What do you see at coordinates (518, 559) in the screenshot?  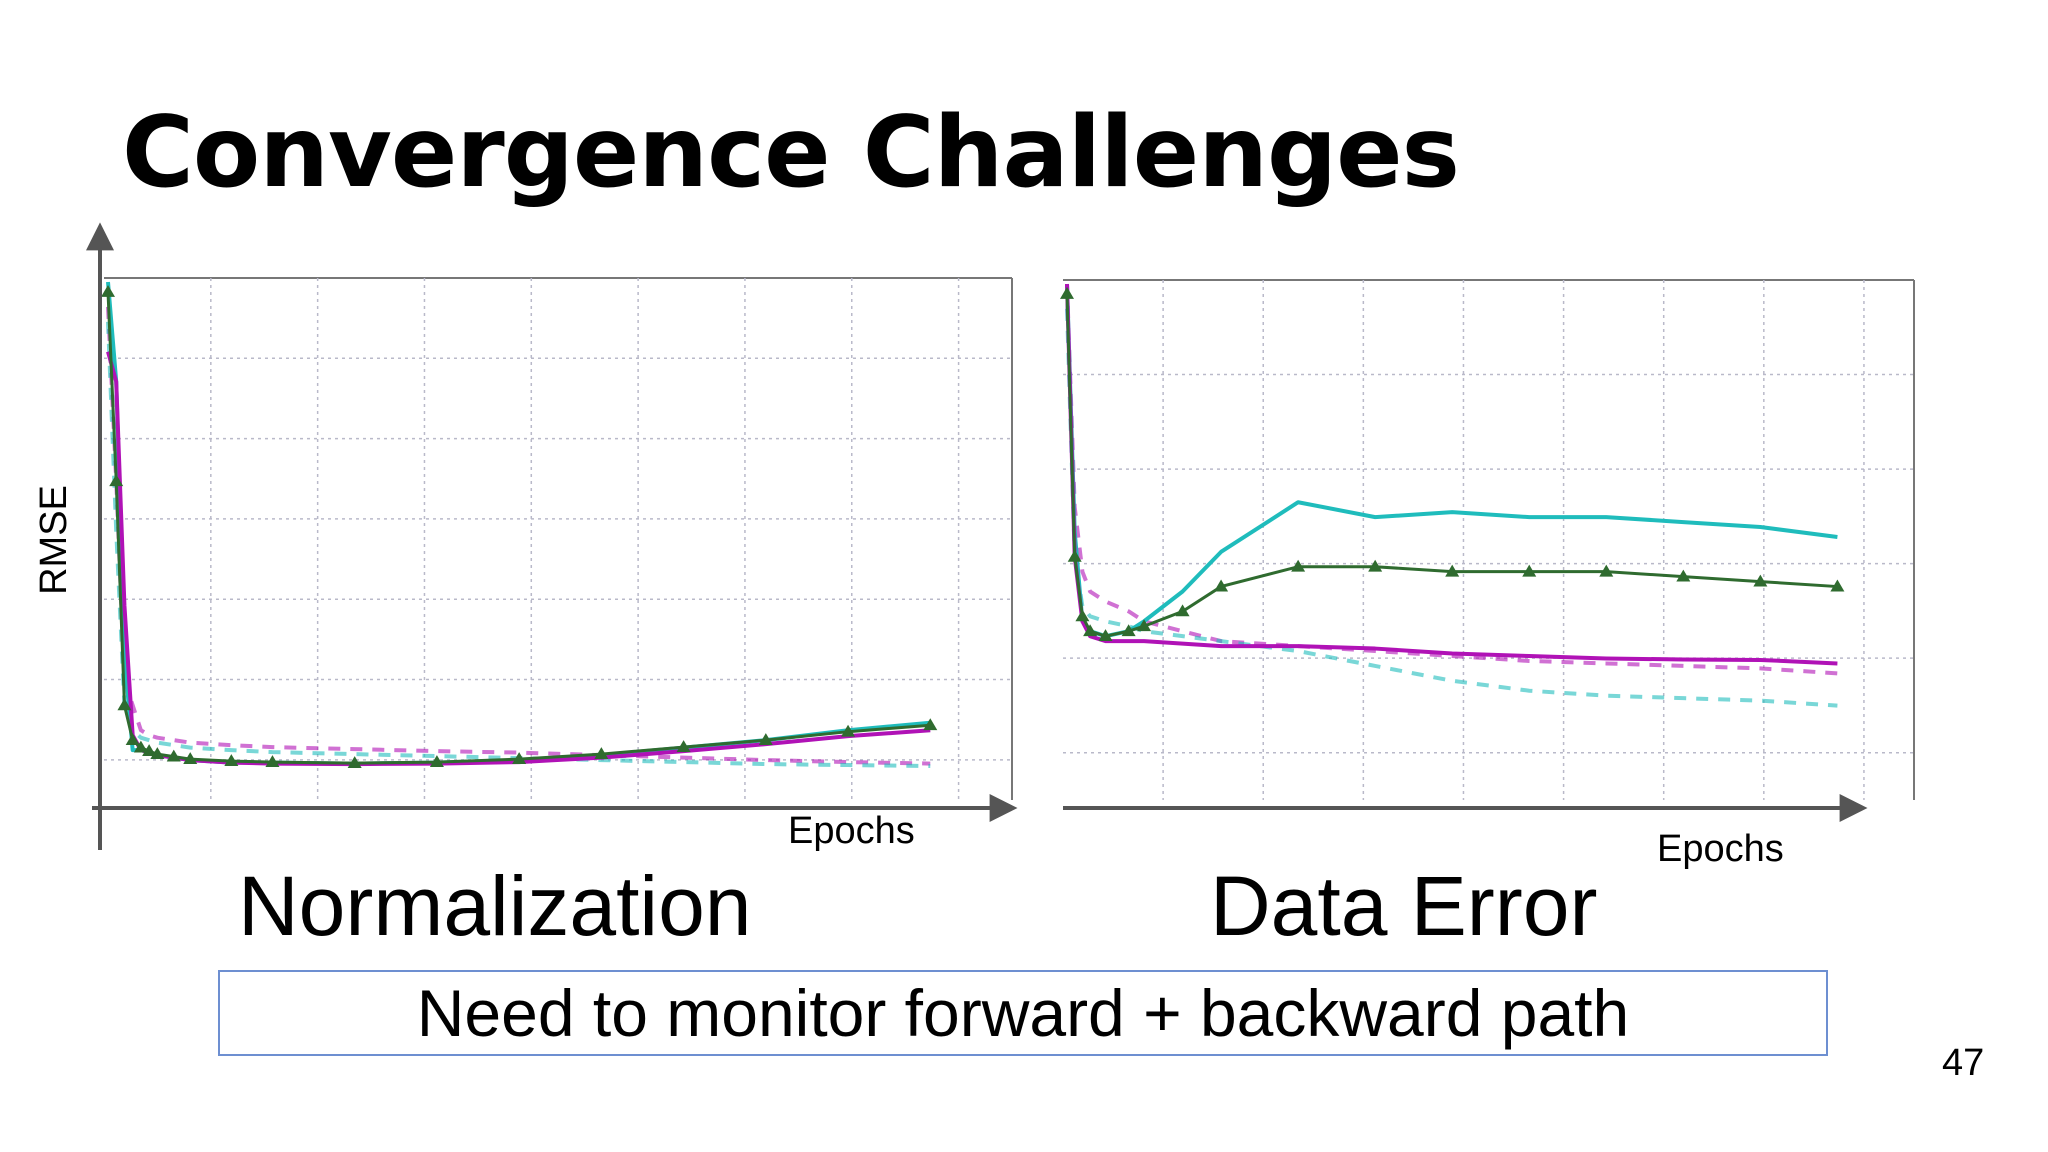 I see `series-line-magenta-solid` at bounding box center [518, 559].